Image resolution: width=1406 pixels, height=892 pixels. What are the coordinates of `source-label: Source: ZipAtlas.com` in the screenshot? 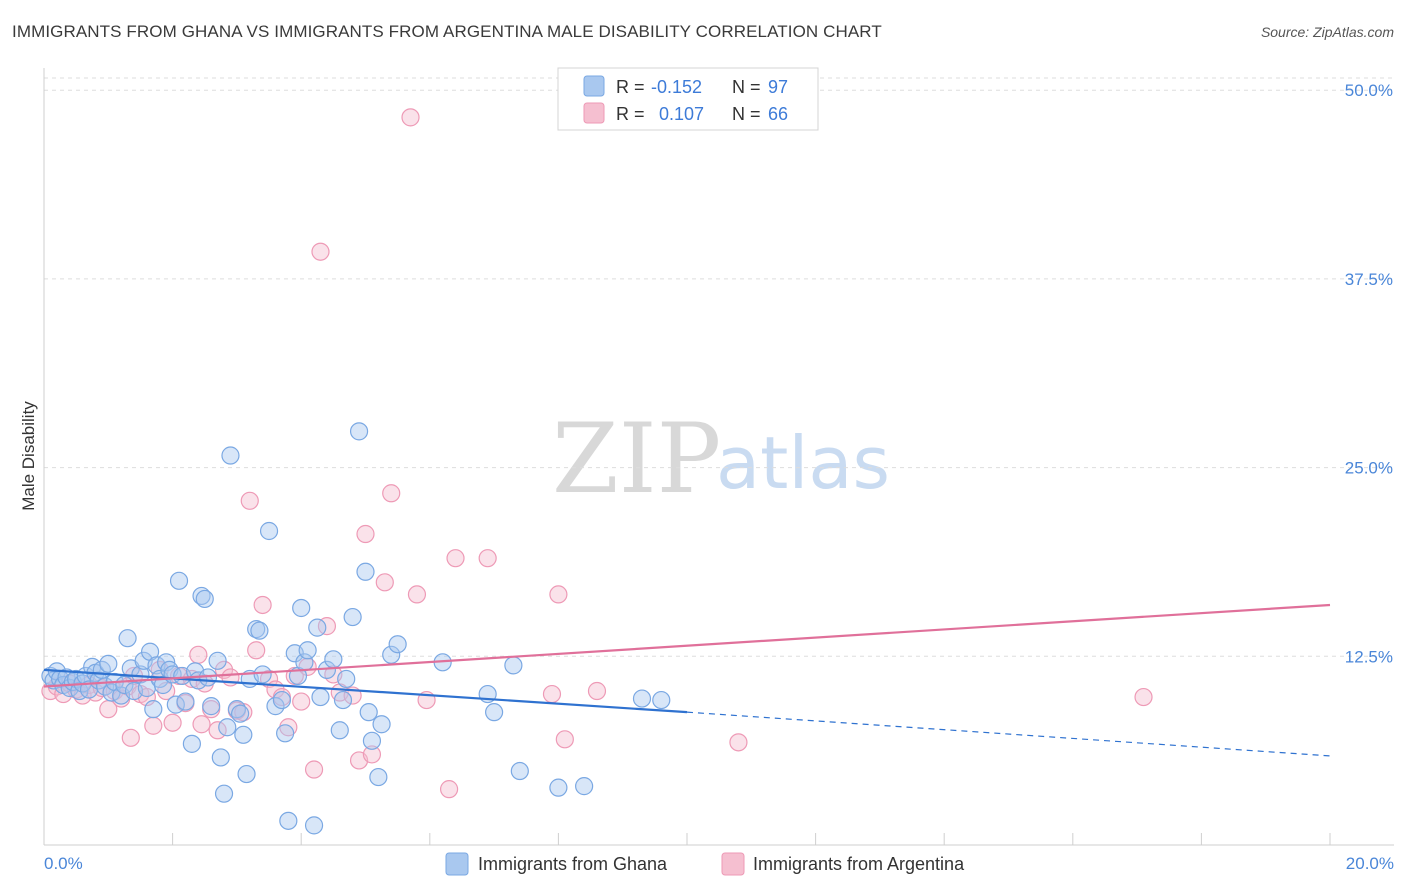 It's located at (1327, 32).